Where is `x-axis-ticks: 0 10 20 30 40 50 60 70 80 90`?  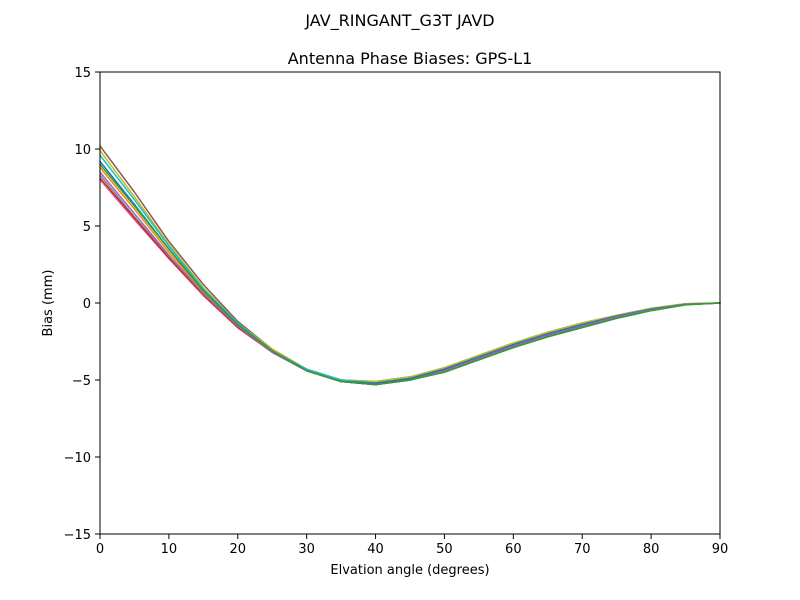
x-axis-ticks: 0 10 20 30 40 50 60 70 80 90 is located at coordinates (412, 545).